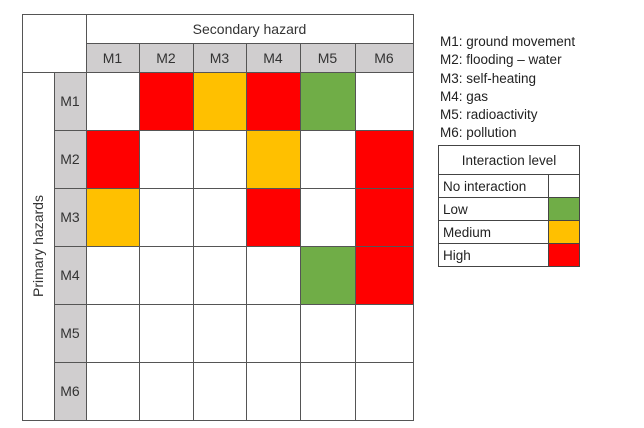  Describe the element at coordinates (70, 217) in the screenshot. I see `row-header-m3: M3` at that location.